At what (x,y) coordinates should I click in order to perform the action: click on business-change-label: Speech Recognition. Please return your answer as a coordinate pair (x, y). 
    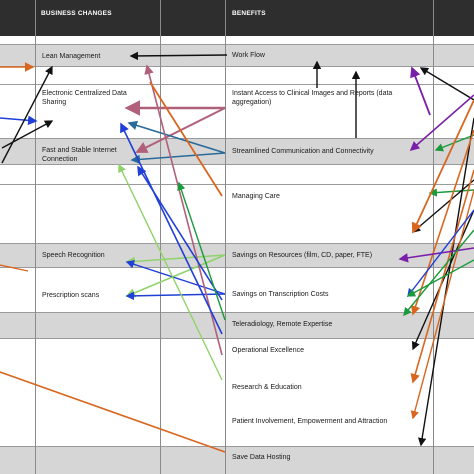
    Looking at the image, I should click on (73, 255).